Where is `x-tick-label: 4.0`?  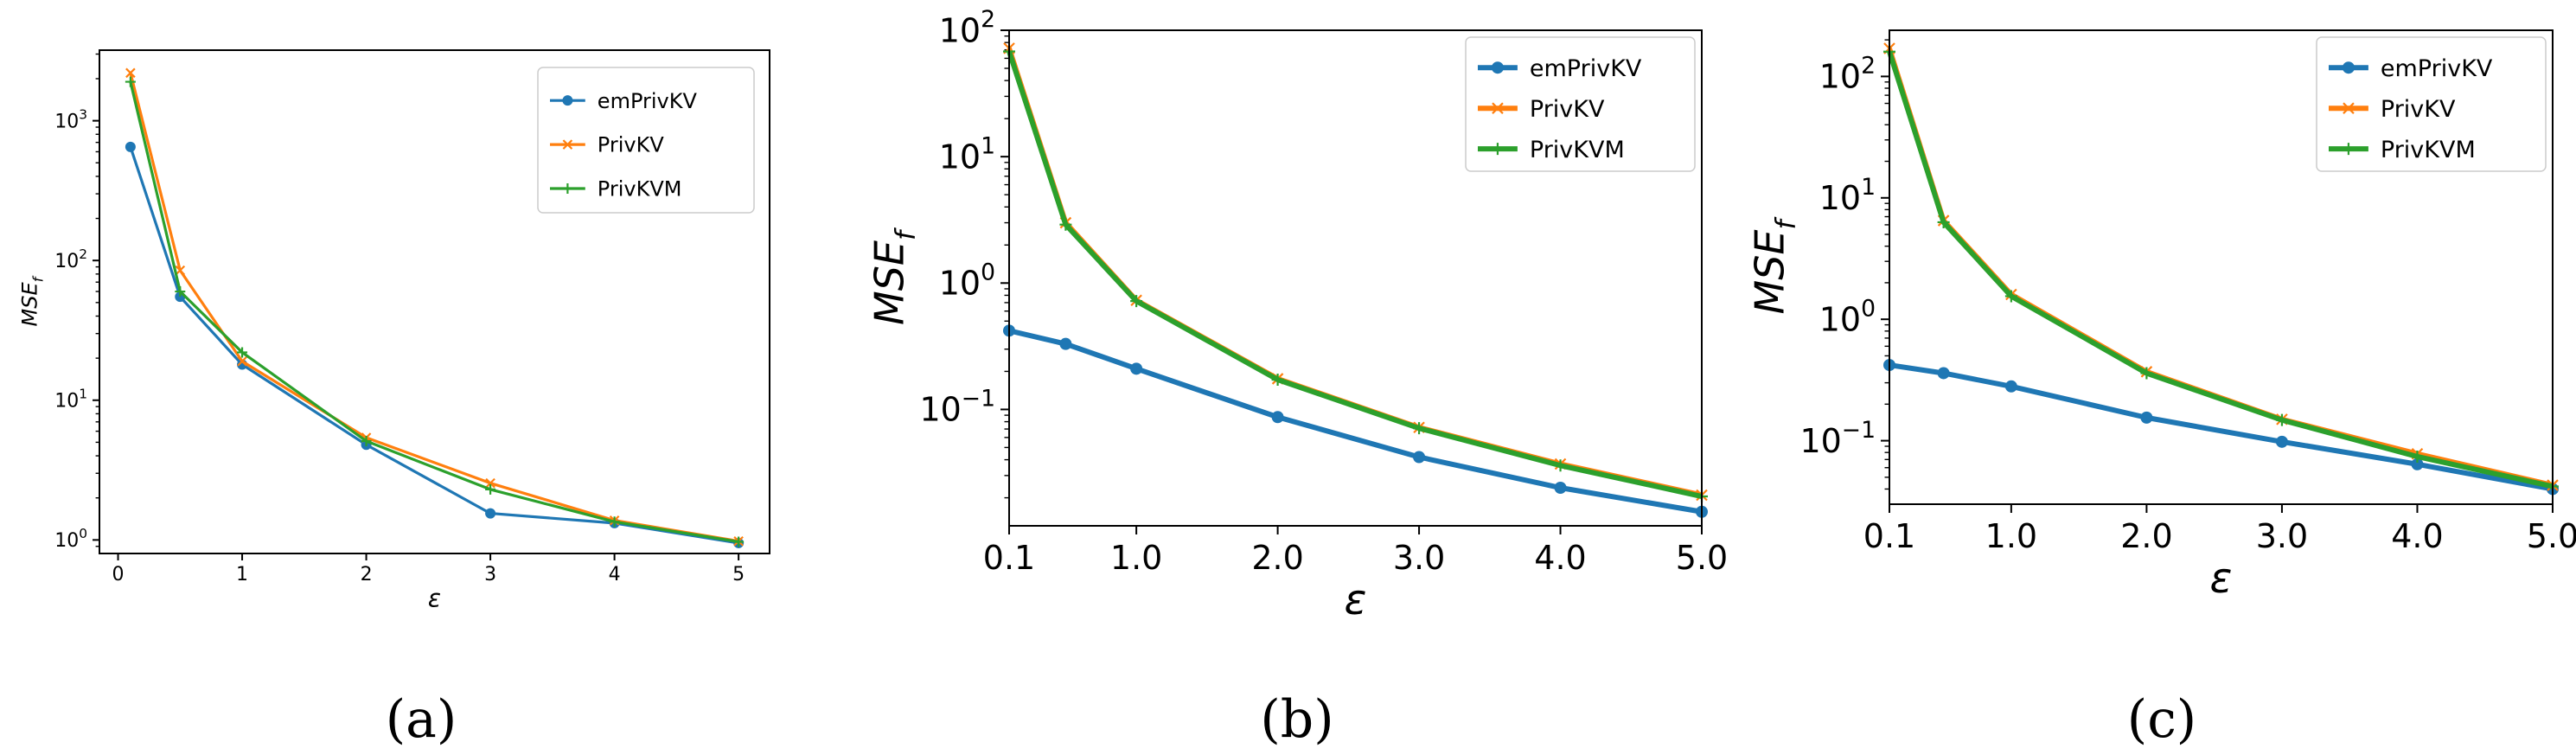 x-tick-label: 4.0 is located at coordinates (1560, 558).